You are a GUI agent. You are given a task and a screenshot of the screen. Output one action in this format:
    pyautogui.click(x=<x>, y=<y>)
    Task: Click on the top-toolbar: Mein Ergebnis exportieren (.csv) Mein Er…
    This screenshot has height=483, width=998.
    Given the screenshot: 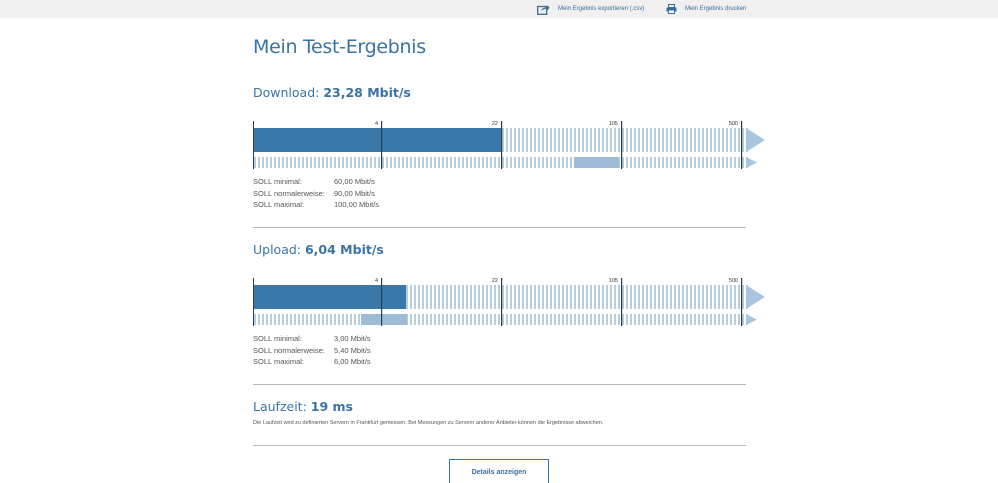 What is the action you would take?
    pyautogui.click(x=499, y=9)
    